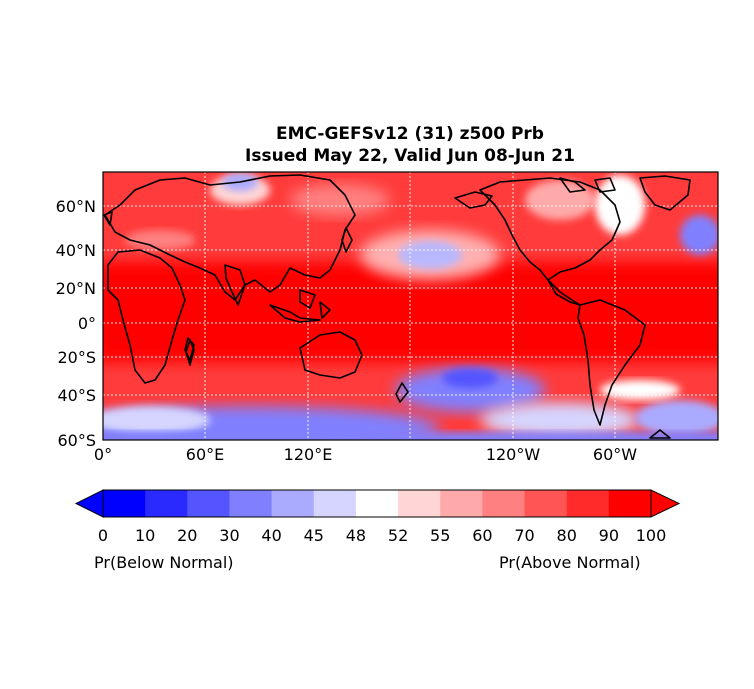  Describe the element at coordinates (440, 535) in the screenshot. I see `colorbar-tick-label: 55` at that location.